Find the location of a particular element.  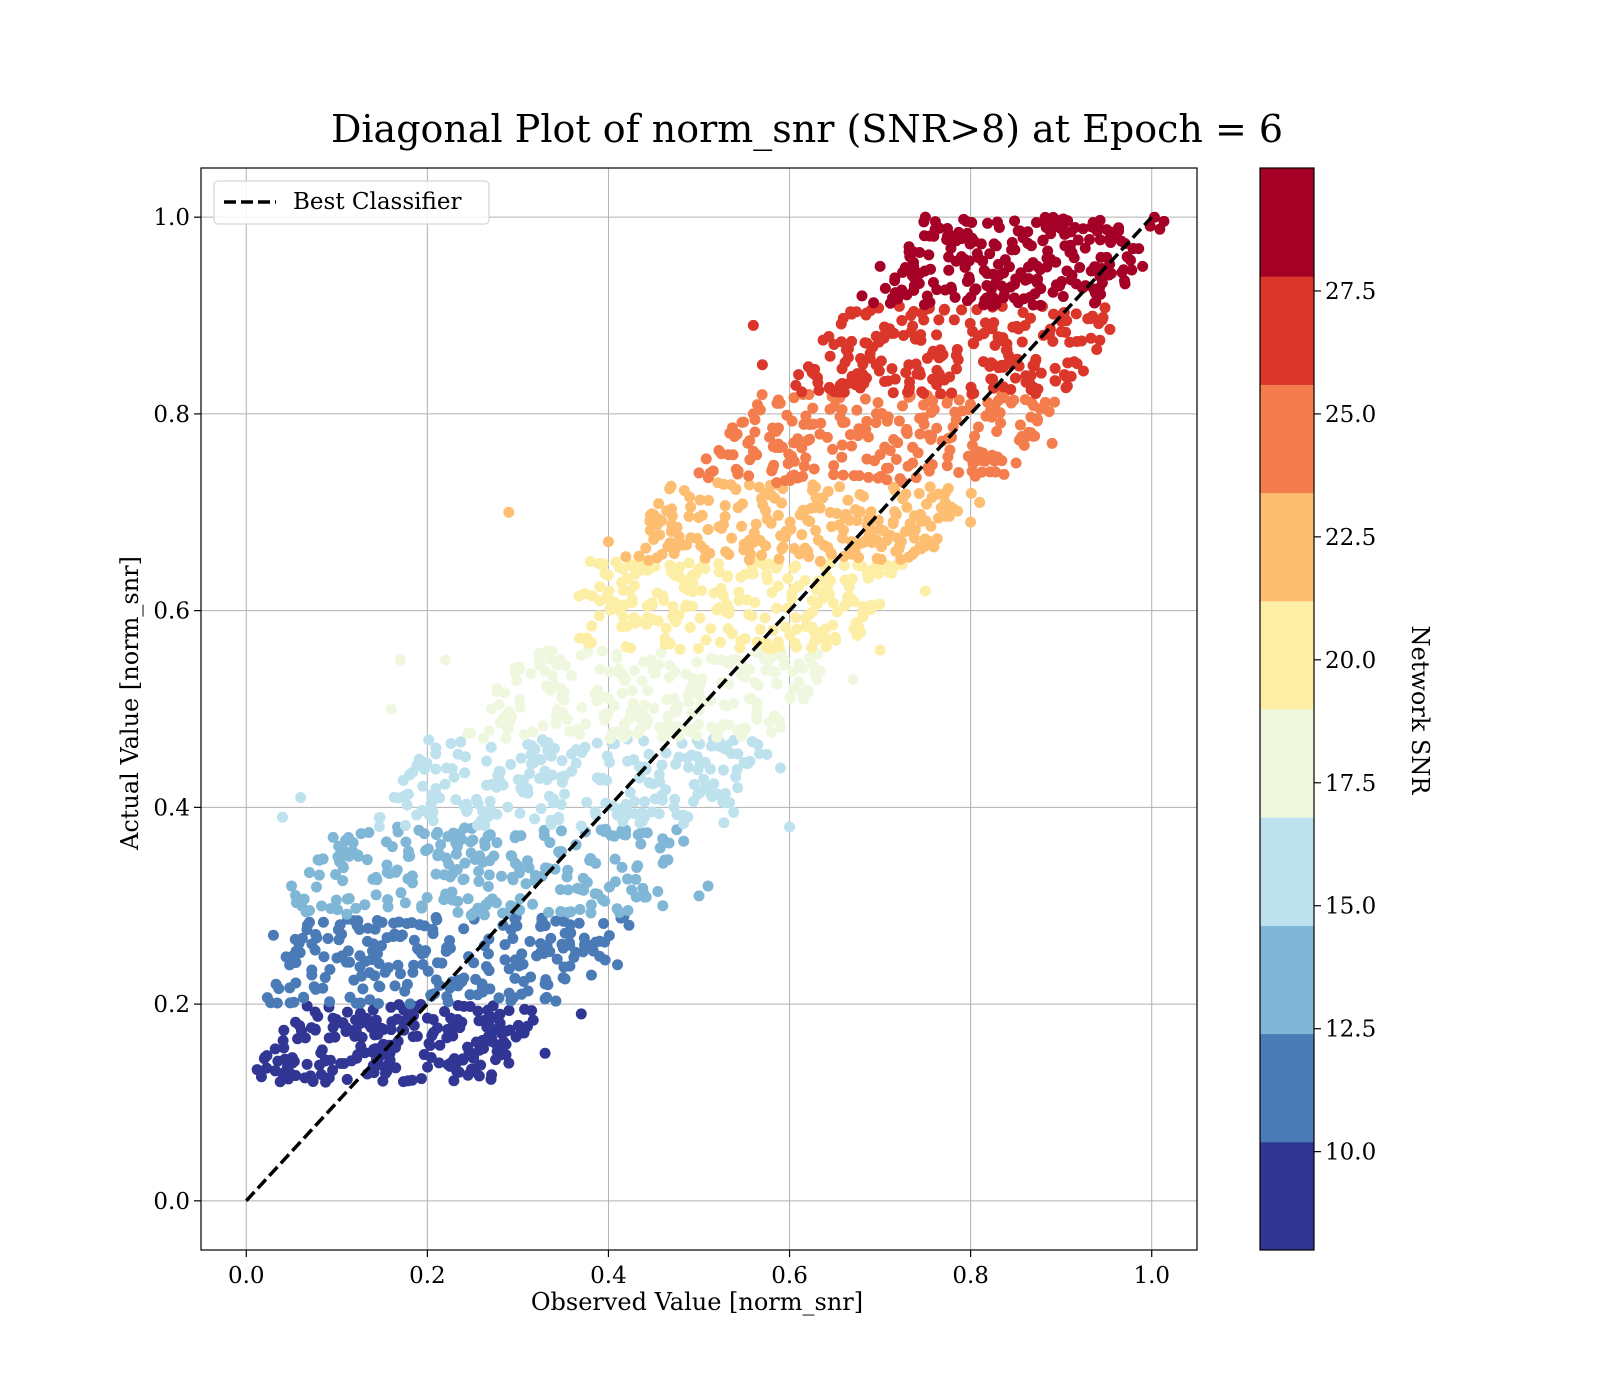

x-tick-label: 1.0 is located at coordinates (1151, 1276).